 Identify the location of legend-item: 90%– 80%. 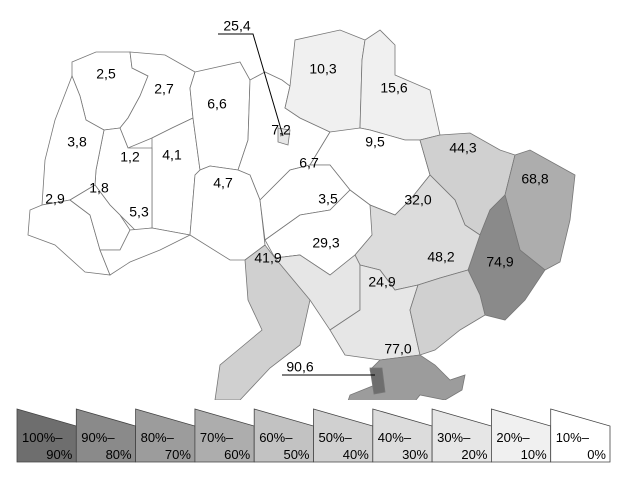
(106, 435).